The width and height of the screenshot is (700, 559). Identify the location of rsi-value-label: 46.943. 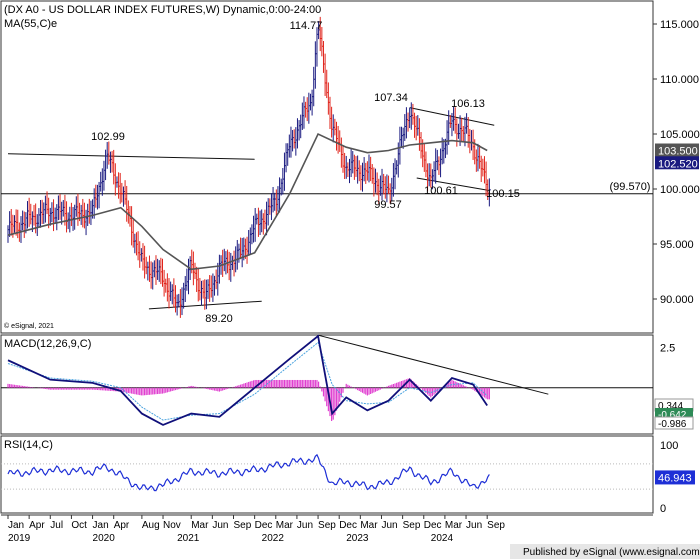
(675, 478).